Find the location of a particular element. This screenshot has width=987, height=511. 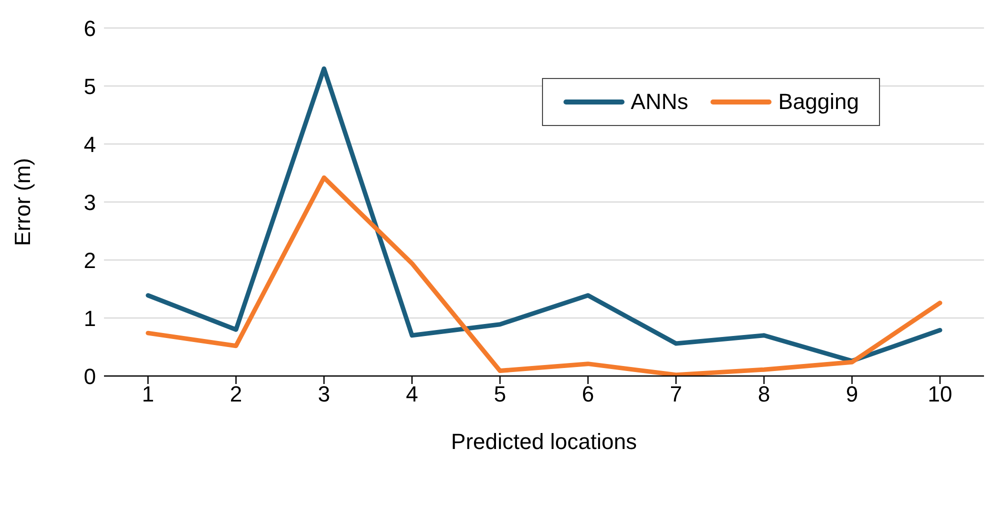

y-tick-label: 4 is located at coordinates (90, 144).